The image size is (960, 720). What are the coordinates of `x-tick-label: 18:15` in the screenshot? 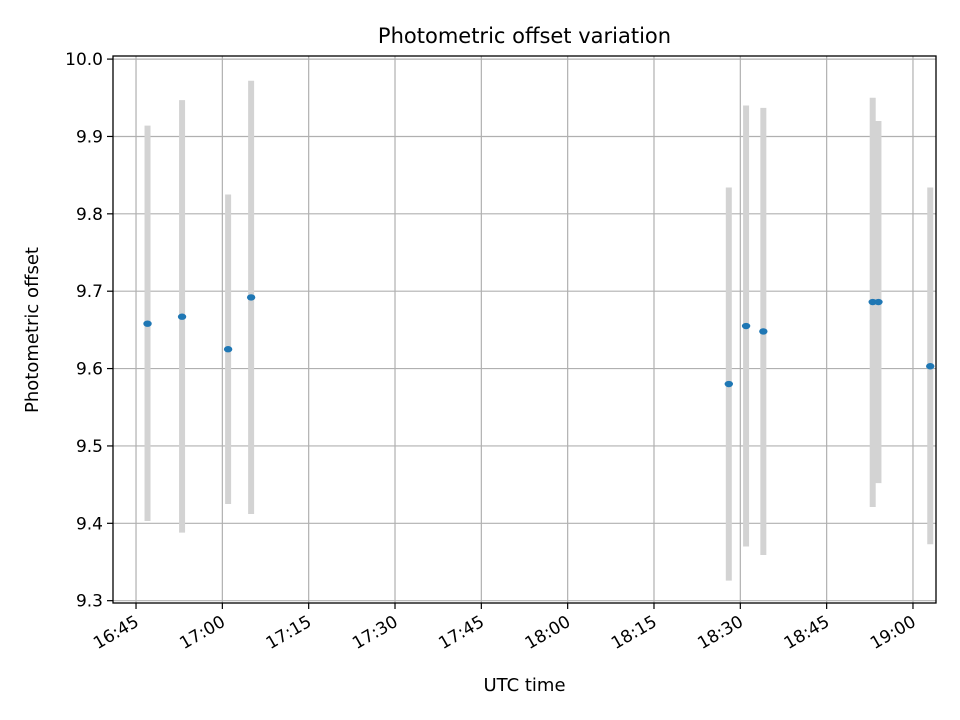 It's located at (634, 633).